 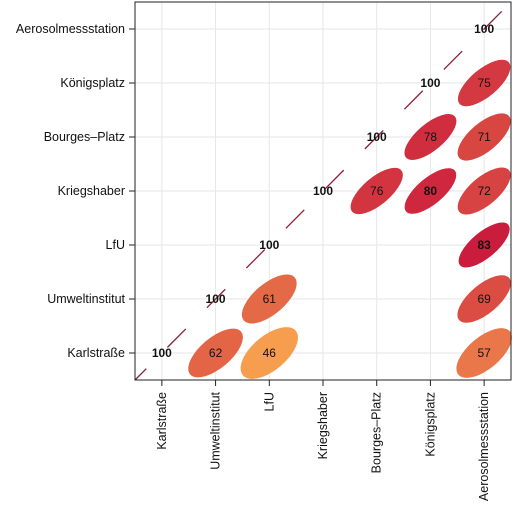 I want to click on cell-karlstrasse-aerosolmessstation: 57, so click(x=484, y=353).